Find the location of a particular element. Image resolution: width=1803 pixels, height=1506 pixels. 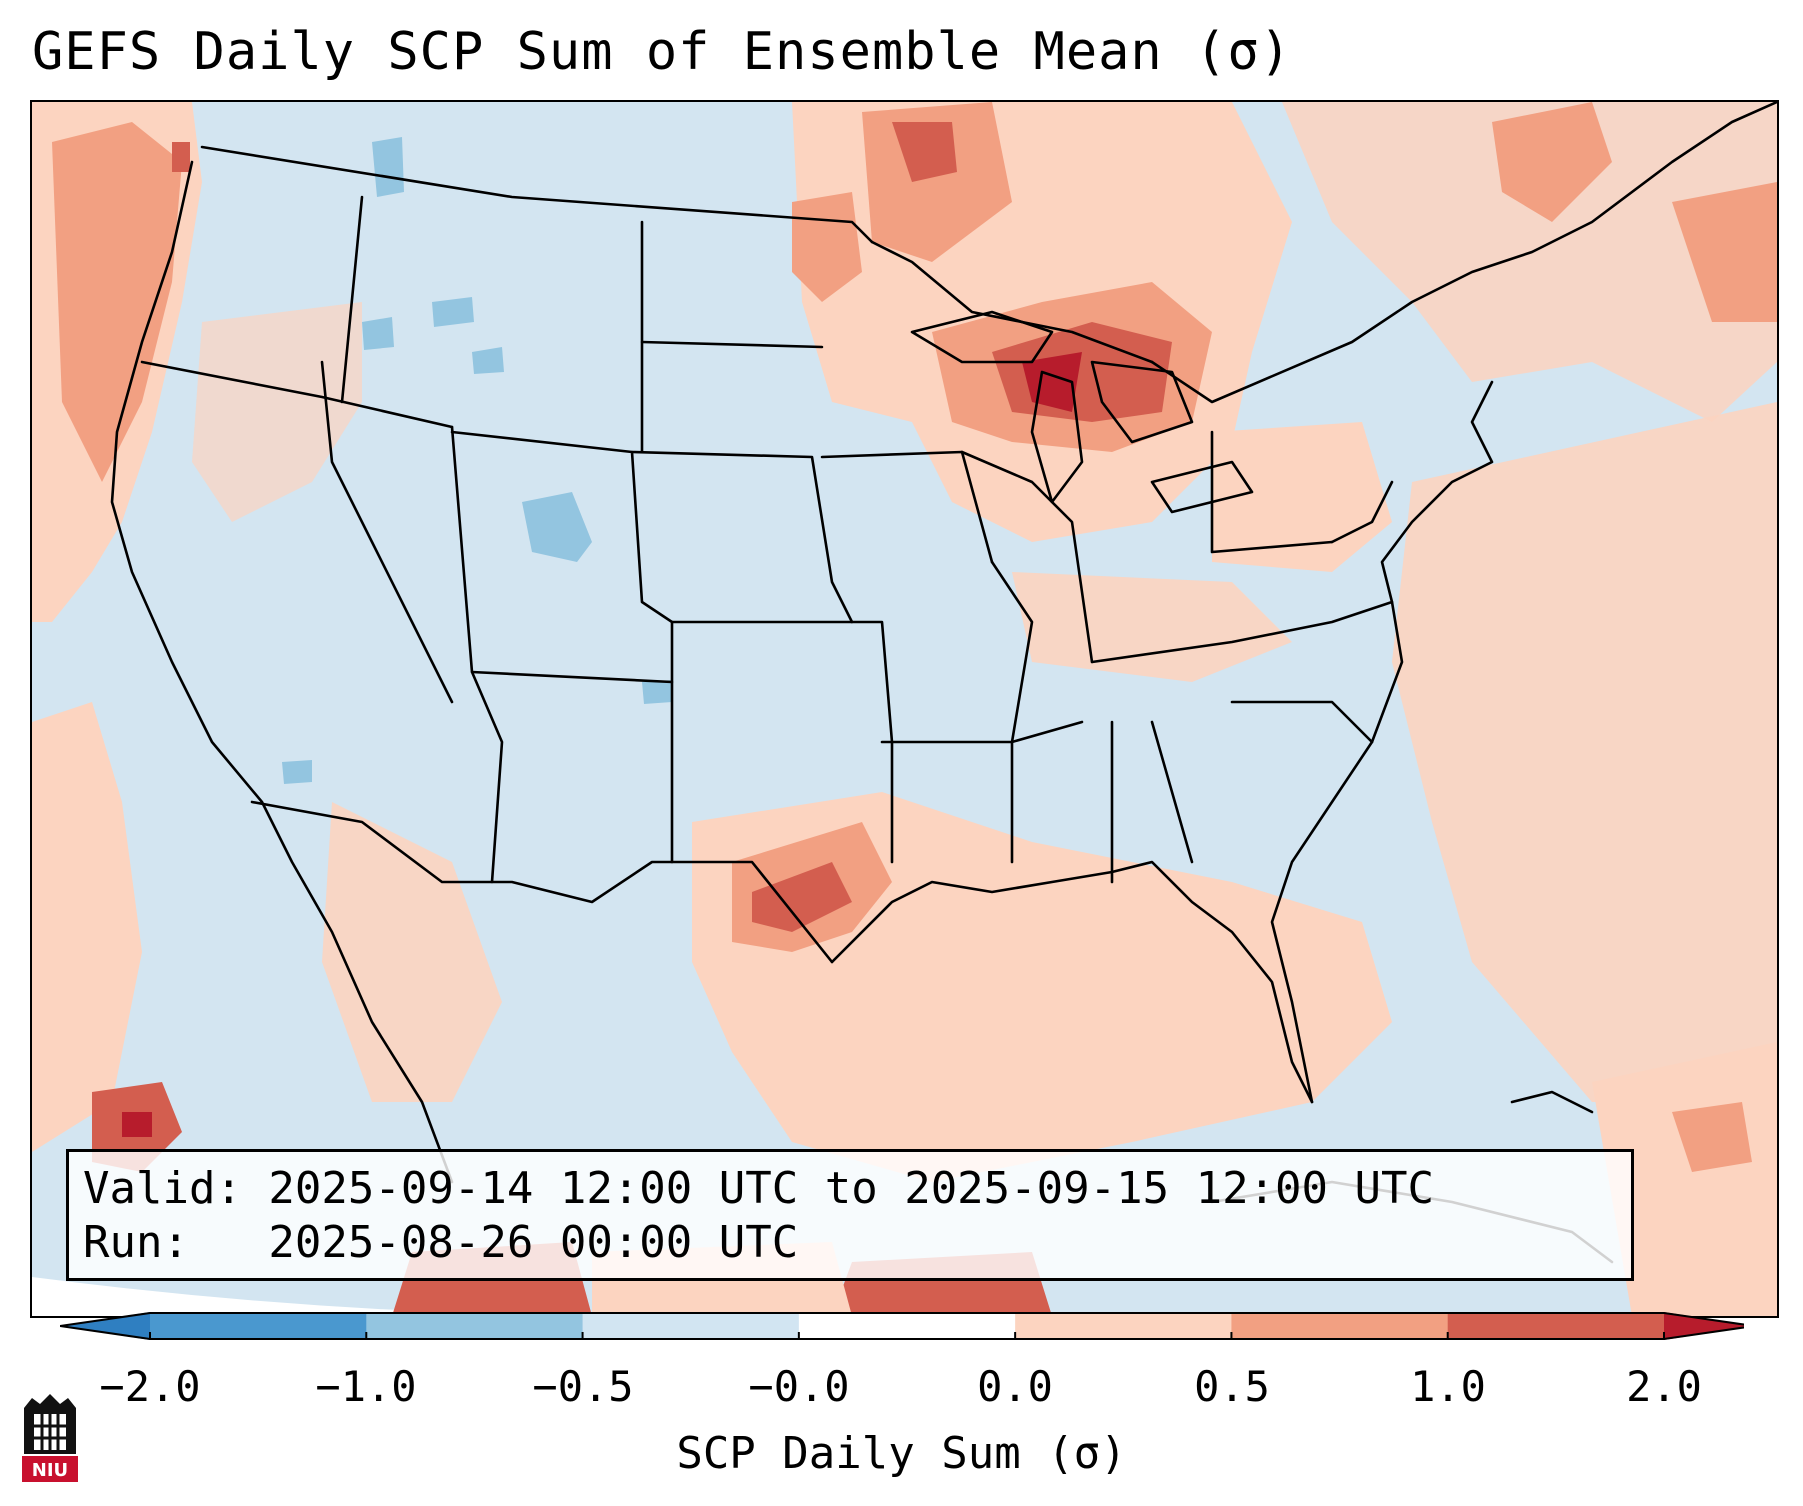

negative-anomaly-shading is located at coordinates (477, 460).